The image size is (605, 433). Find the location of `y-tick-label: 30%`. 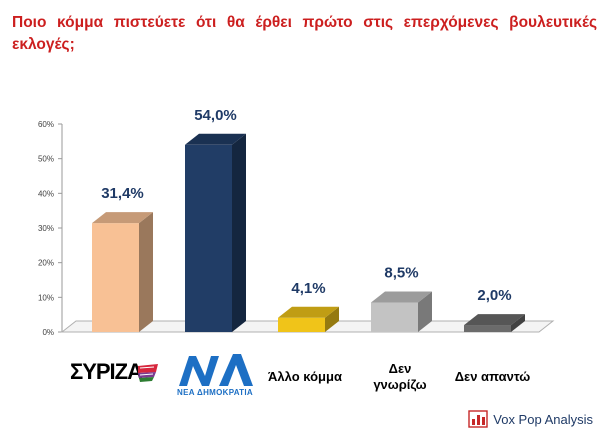

y-tick-label: 30% is located at coordinates (46, 228).